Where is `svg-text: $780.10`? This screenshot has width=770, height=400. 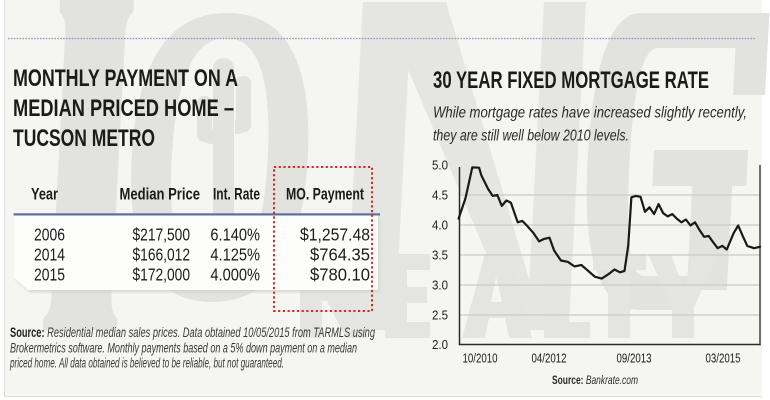 svg-text: $780.10 is located at coordinates (340, 275).